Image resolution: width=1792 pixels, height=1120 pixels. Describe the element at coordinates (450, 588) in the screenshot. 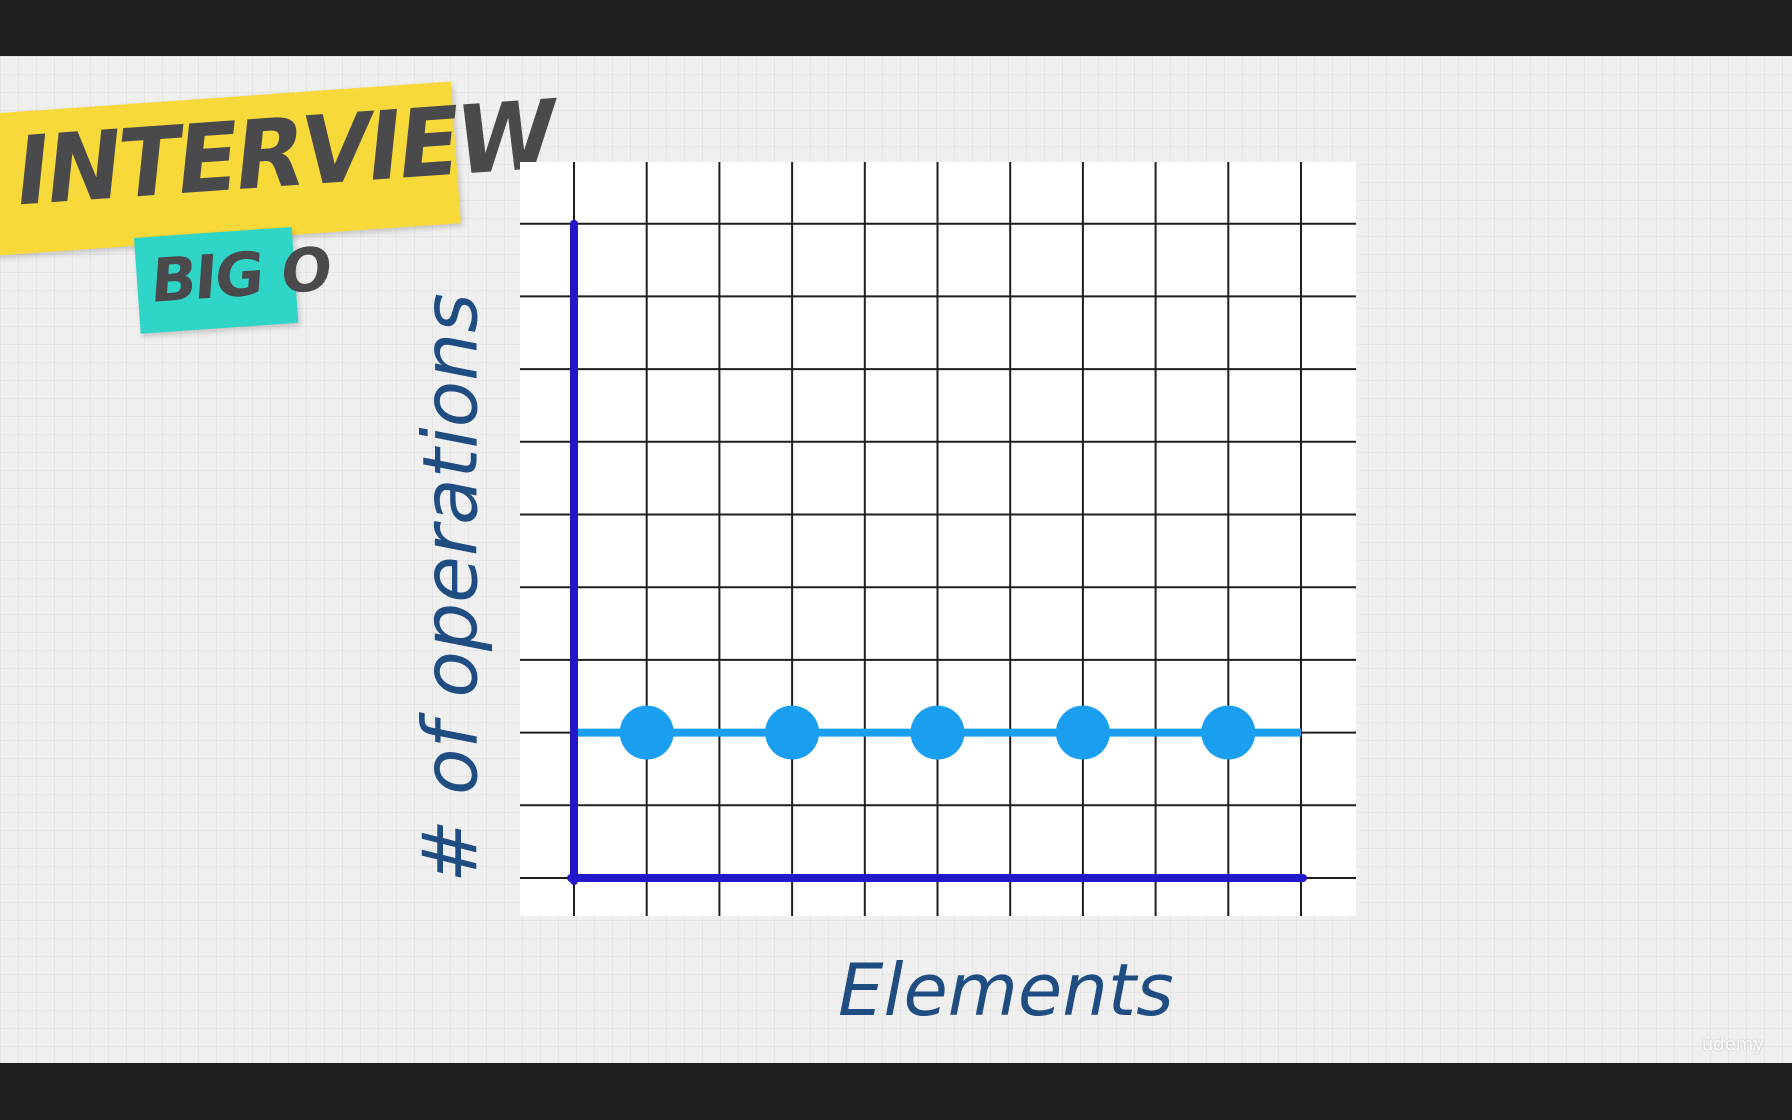

I see `y-axis-label: # of operations` at that location.